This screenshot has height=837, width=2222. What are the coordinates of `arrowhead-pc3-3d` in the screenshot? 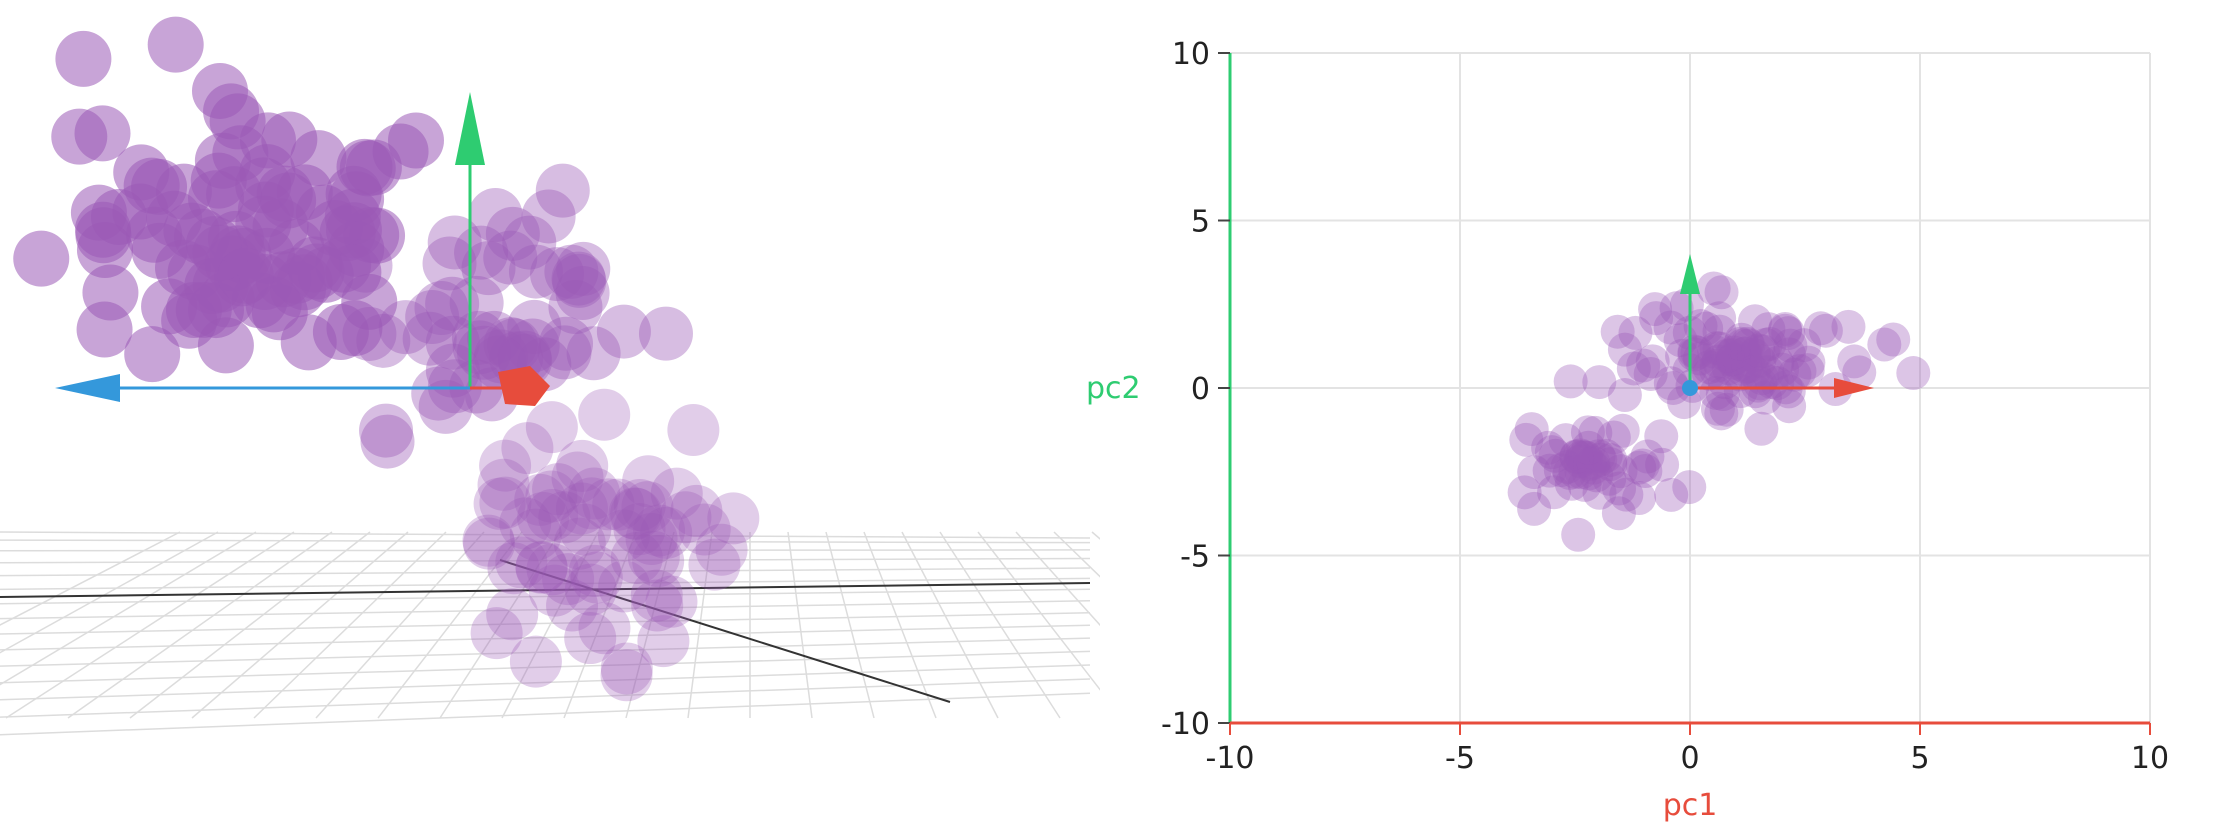 It's located at (87, 388).